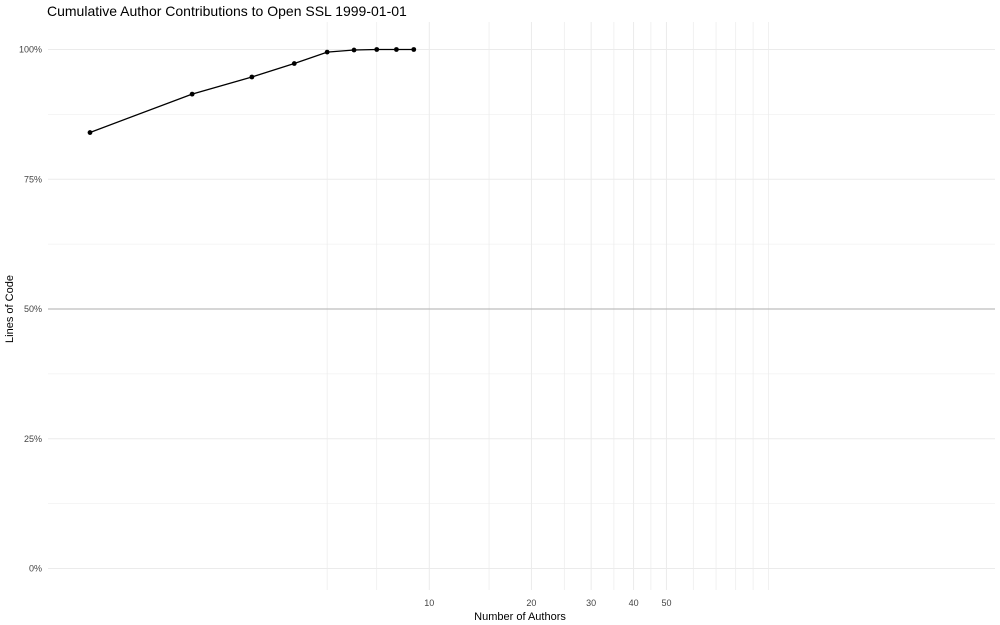 Image resolution: width=1000 pixels, height=625 pixels. I want to click on x-tick-label: 30, so click(591, 603).